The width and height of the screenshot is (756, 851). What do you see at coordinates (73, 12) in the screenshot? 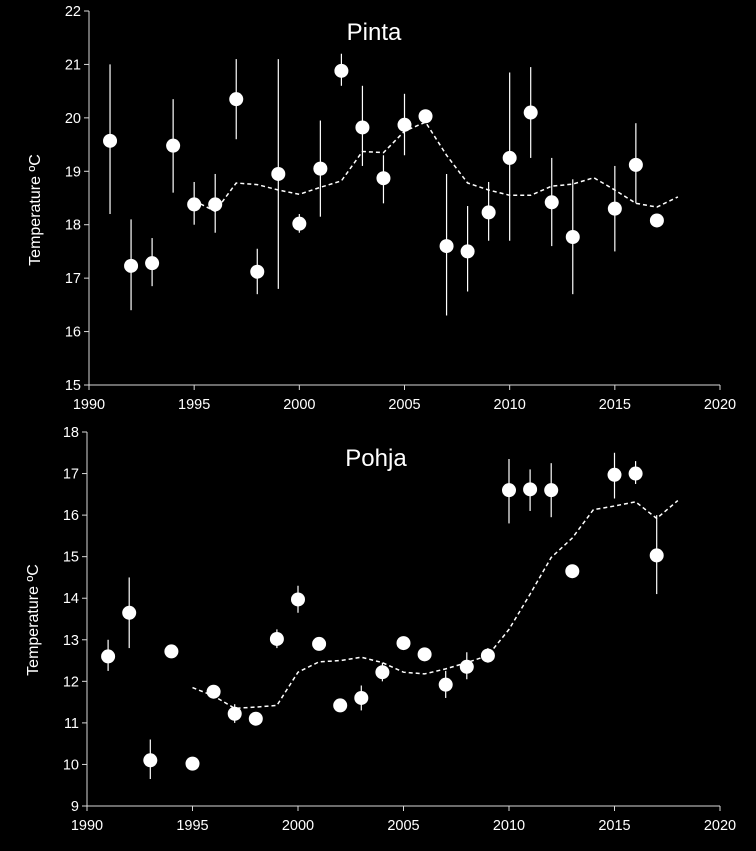
I see `y-tick-label: 22` at bounding box center [73, 12].